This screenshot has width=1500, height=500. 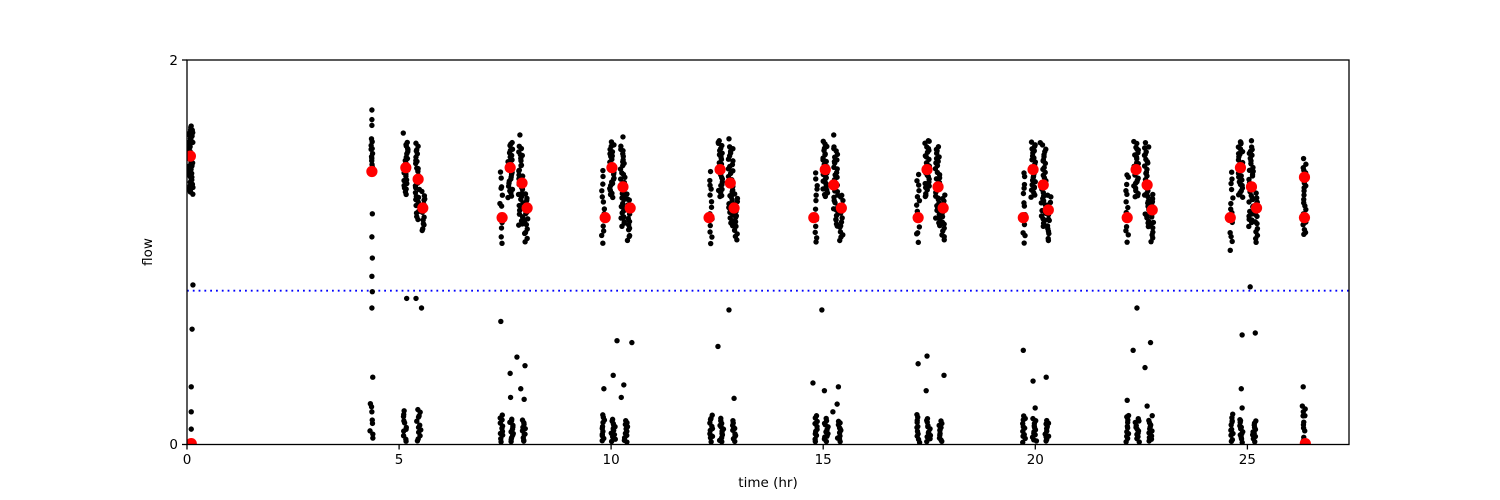 I want to click on y-tick-labels: 0 2, so click(x=173, y=253).